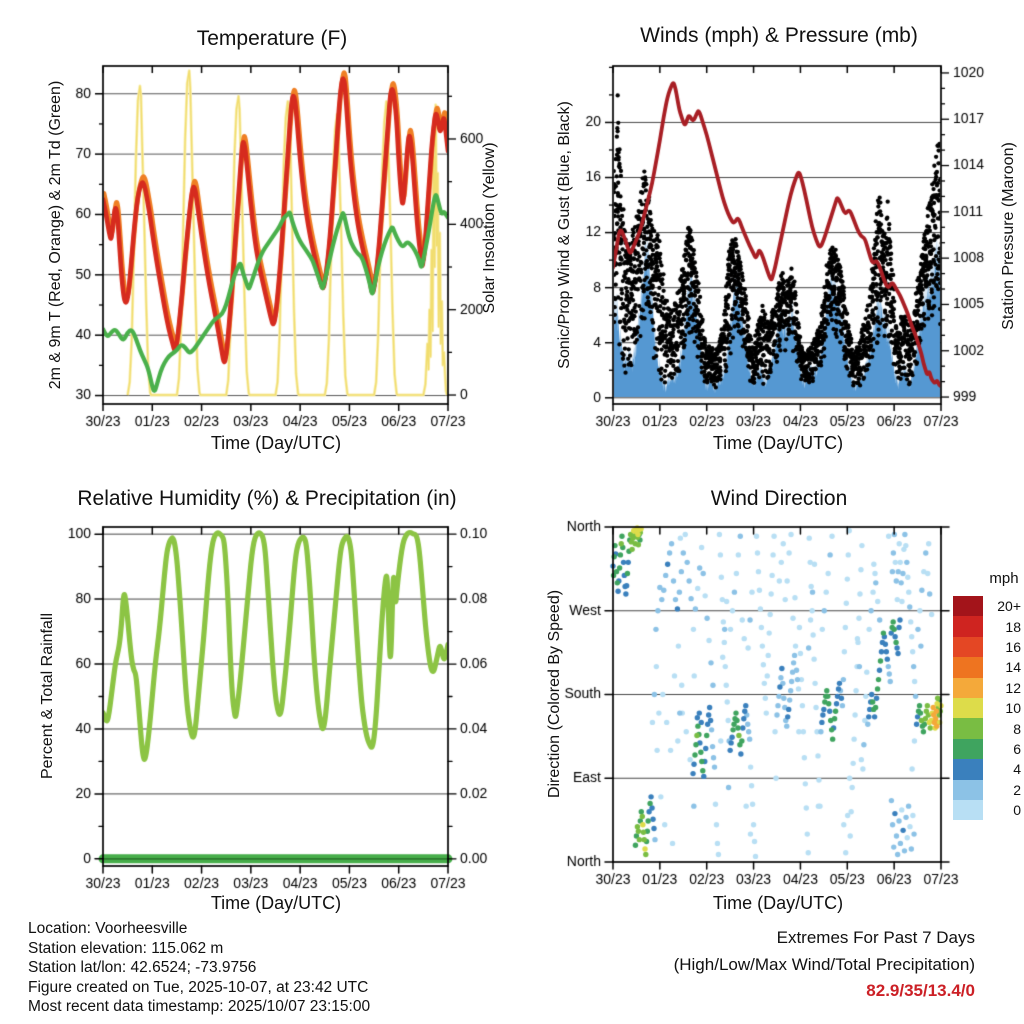 This screenshot has height=1024, width=1024. Describe the element at coordinates (987, 687) in the screenshot. I see `colorbar-row: 12` at that location.